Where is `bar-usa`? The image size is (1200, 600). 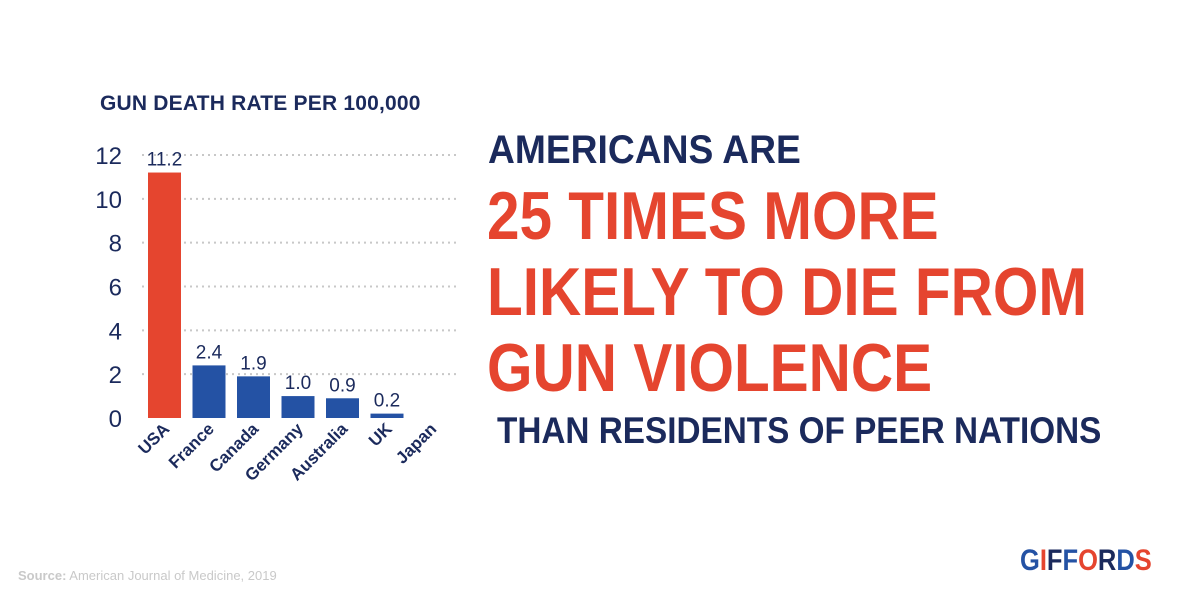
bar-usa is located at coordinates (164, 295).